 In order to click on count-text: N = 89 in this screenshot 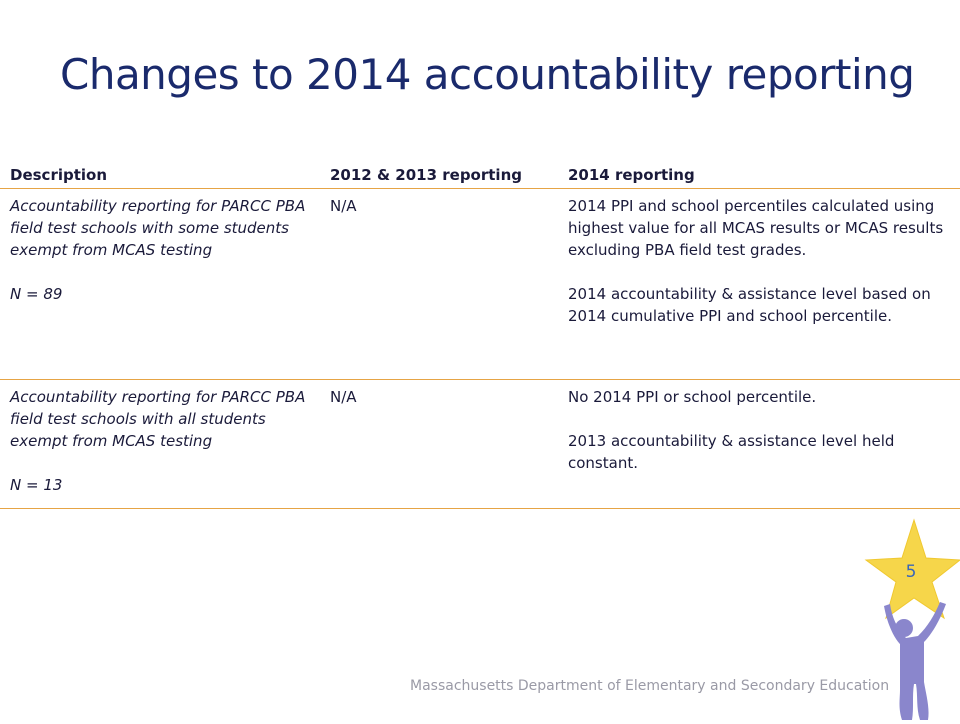, I will do `click(36, 294)`.